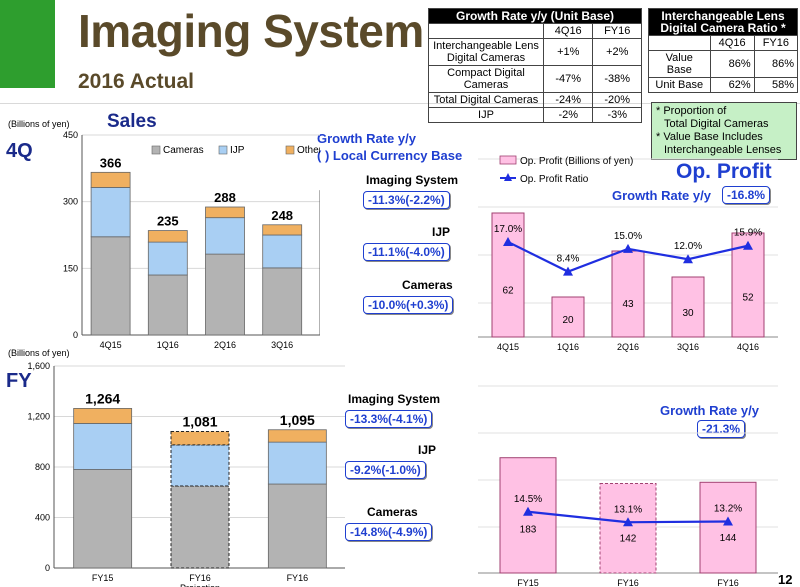  Describe the element at coordinates (679, 64) in the screenshot. I see `ratio-table-row-label: Value Base` at that location.